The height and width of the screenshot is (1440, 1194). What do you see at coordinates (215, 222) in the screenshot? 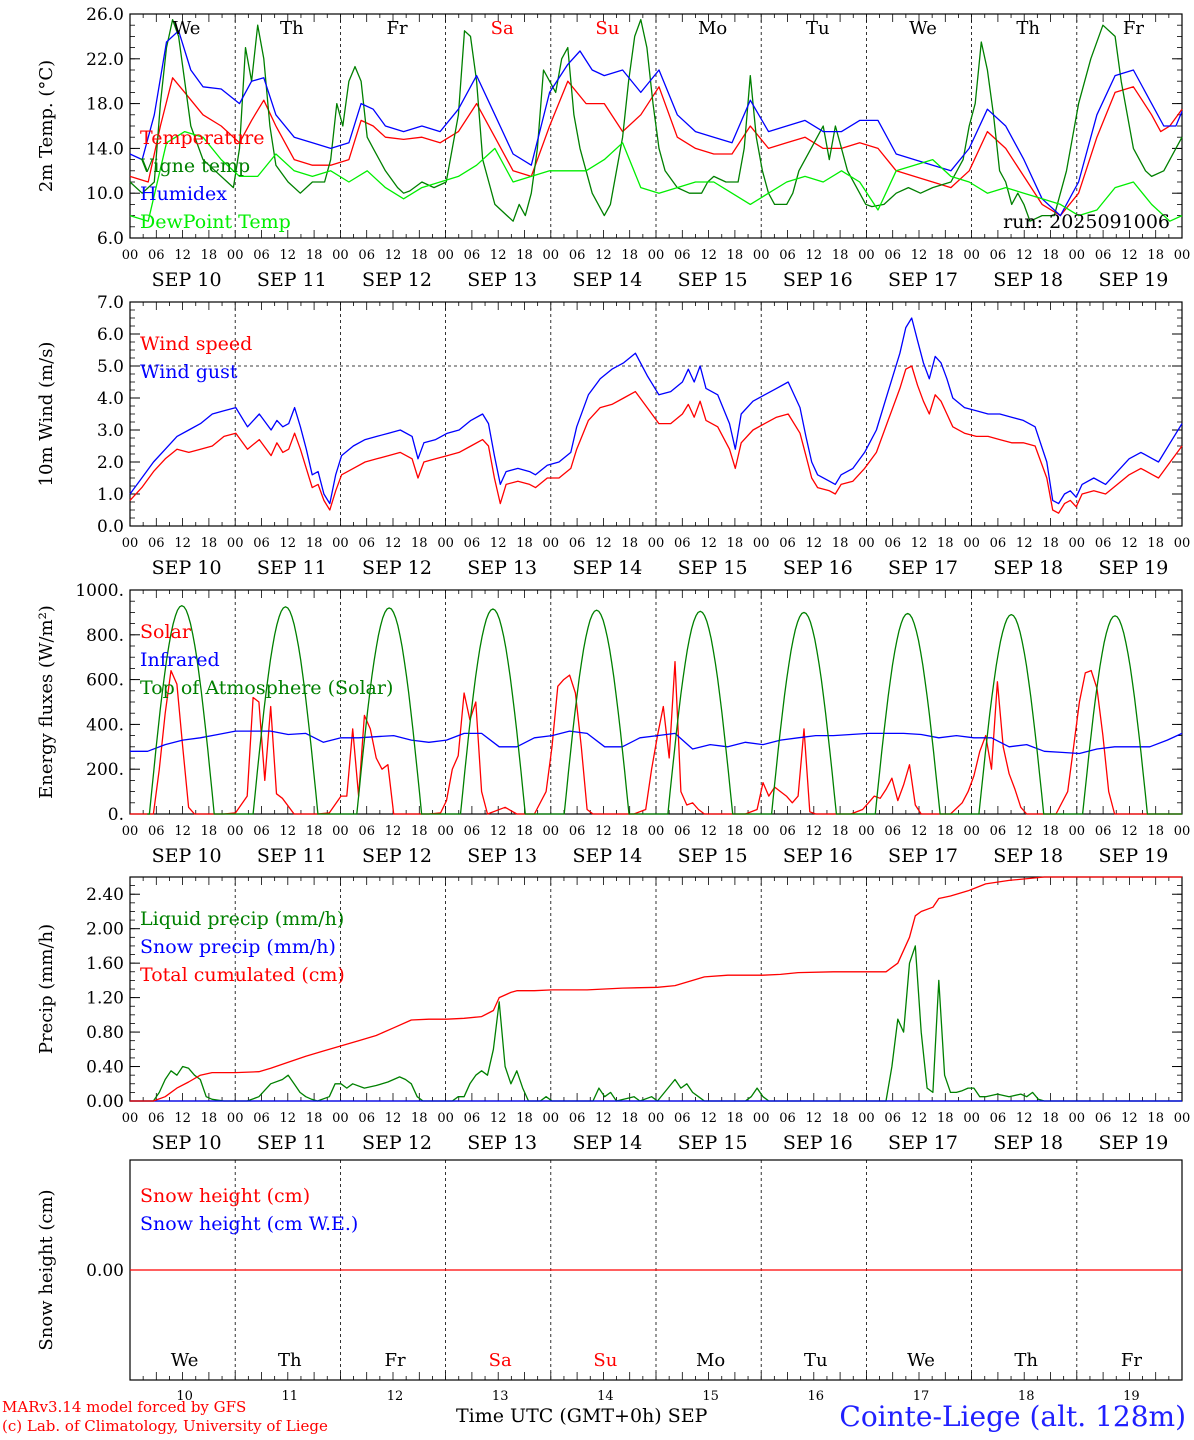
I see `legend-entry: DewPoint Temp` at bounding box center [215, 222].